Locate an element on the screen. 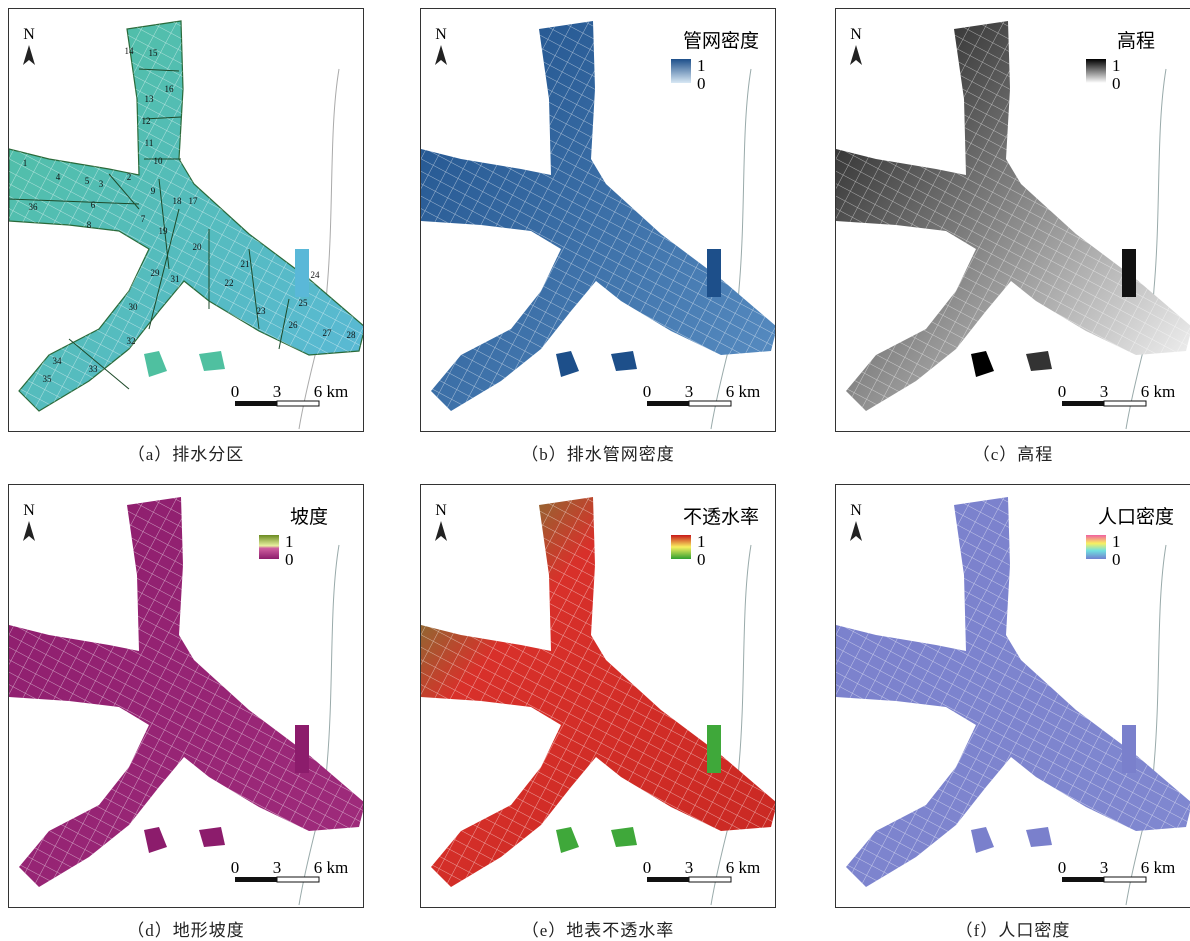 The width and height of the screenshot is (1190, 941). zone-label: 4 is located at coordinates (58, 177).